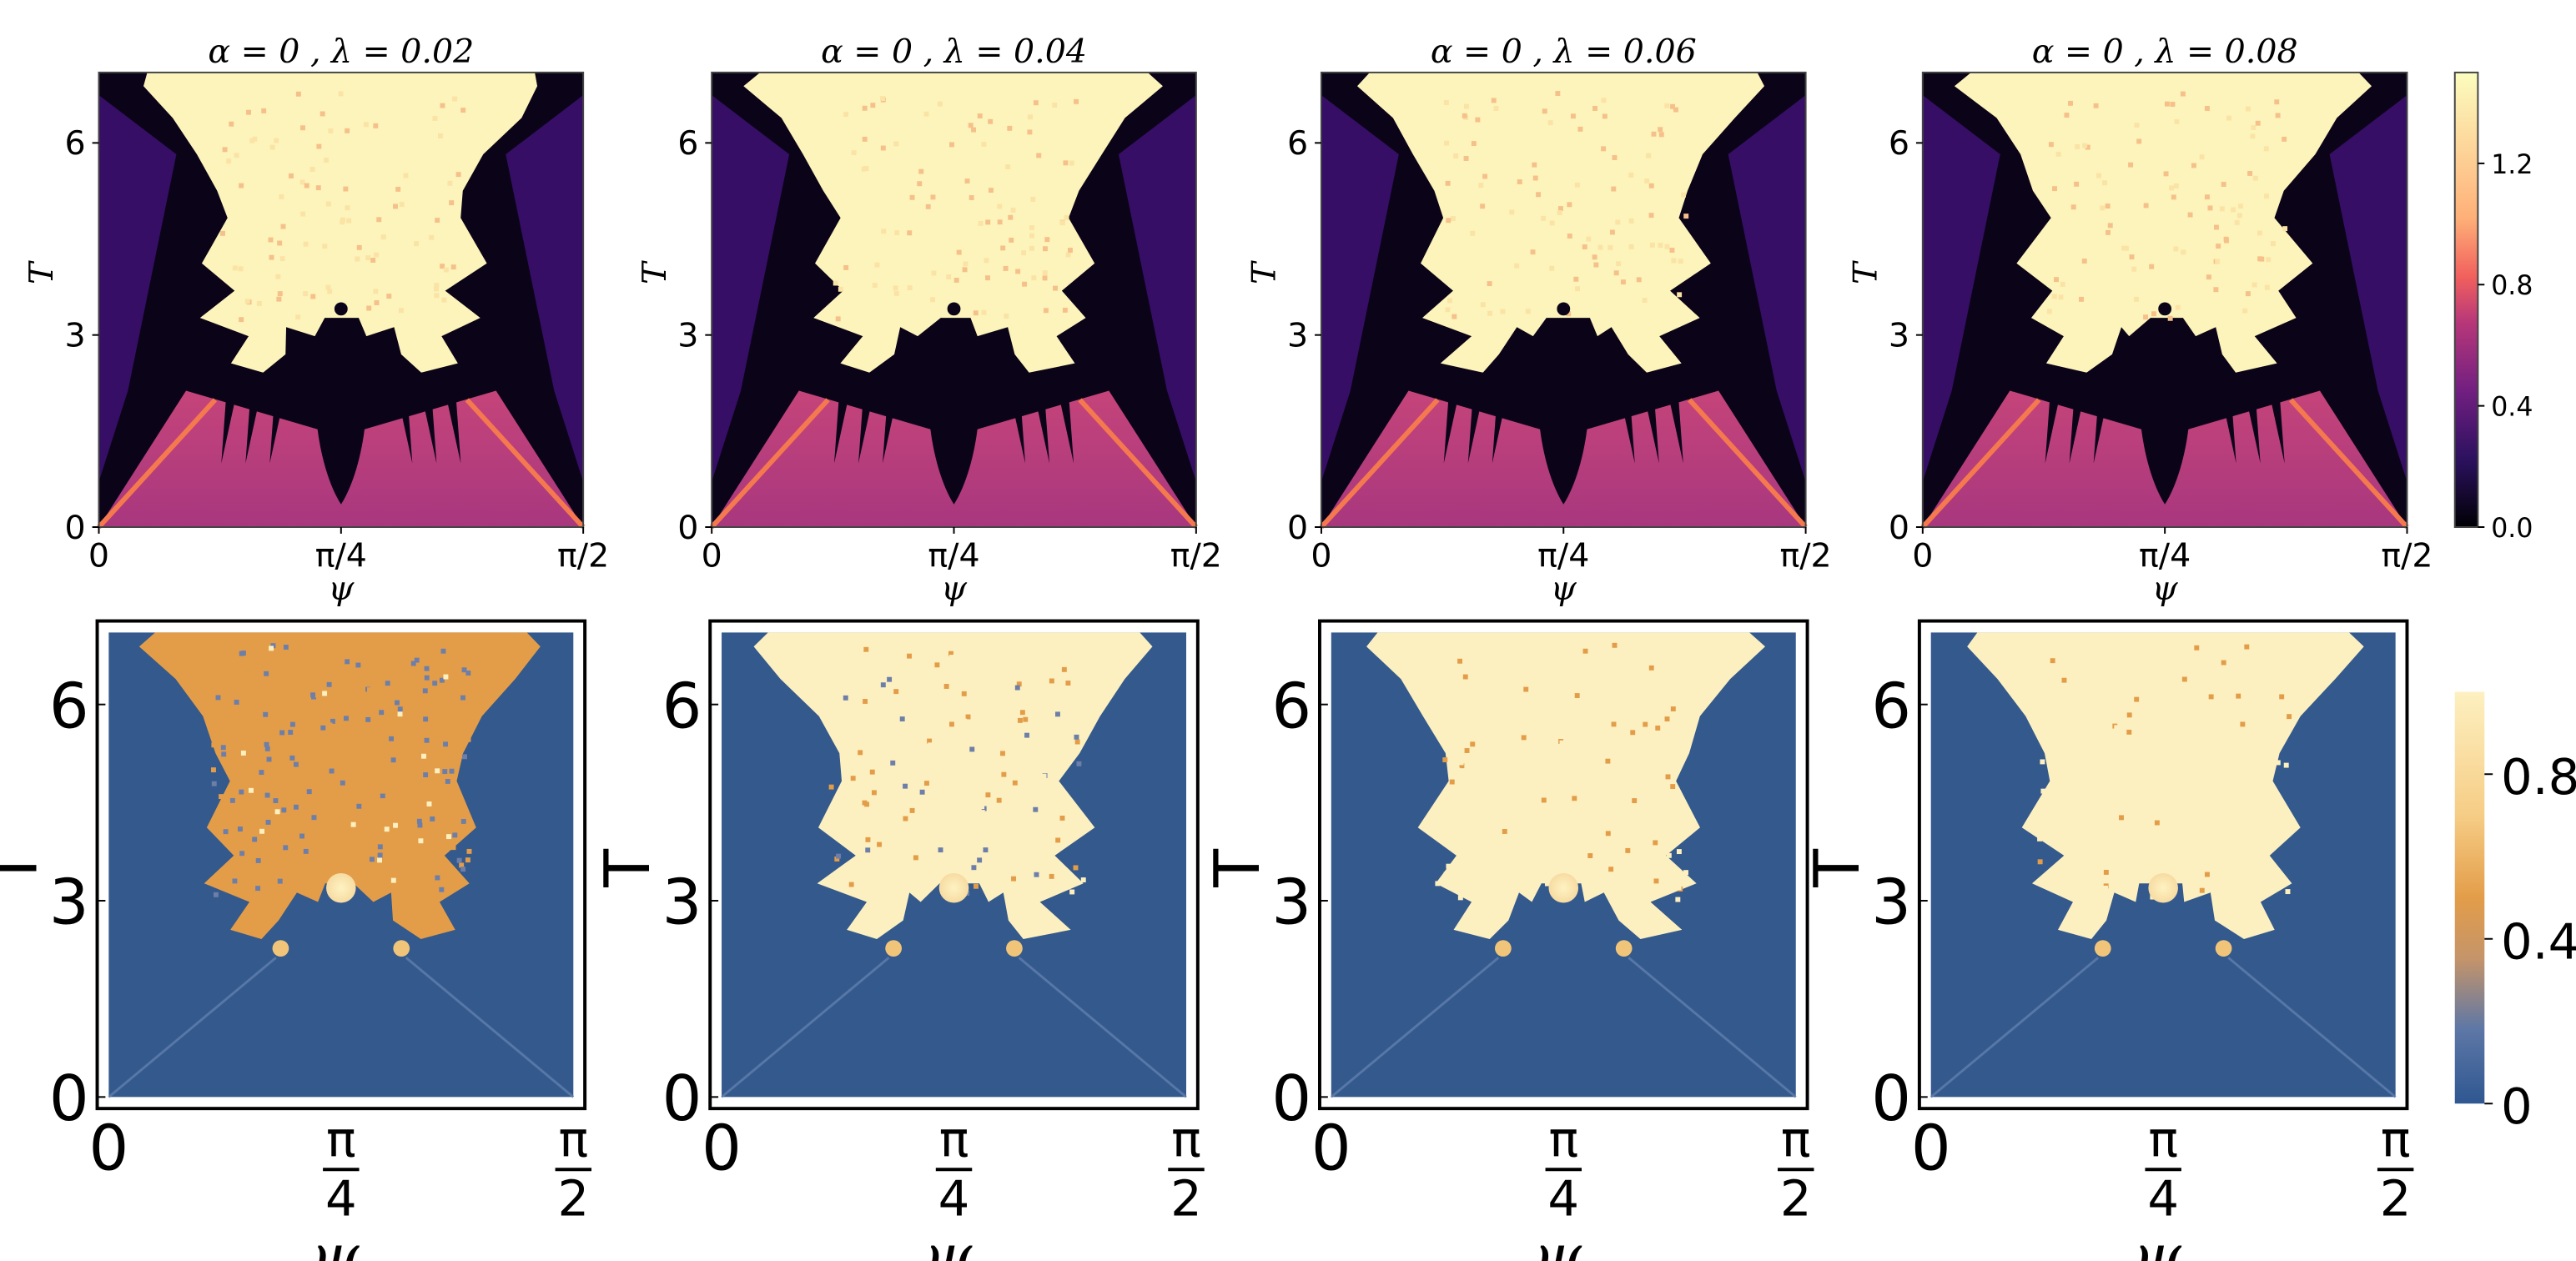  Describe the element at coordinates (1014, 948) in the screenshot. I see `side-bloom-right` at that location.